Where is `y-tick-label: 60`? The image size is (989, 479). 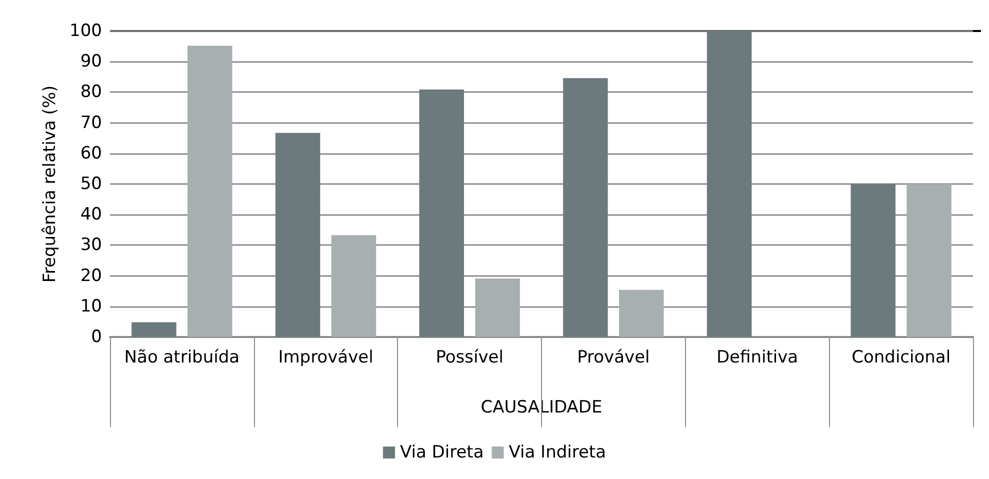 y-tick-label: 60 is located at coordinates (91, 153).